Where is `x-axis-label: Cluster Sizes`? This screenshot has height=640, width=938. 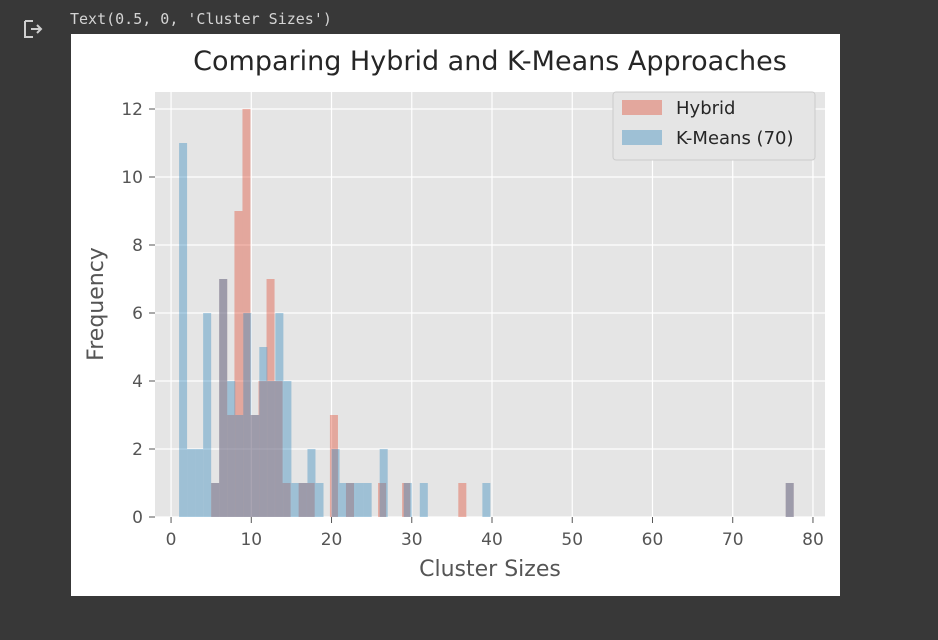
x-axis-label: Cluster Sizes is located at coordinates (490, 569).